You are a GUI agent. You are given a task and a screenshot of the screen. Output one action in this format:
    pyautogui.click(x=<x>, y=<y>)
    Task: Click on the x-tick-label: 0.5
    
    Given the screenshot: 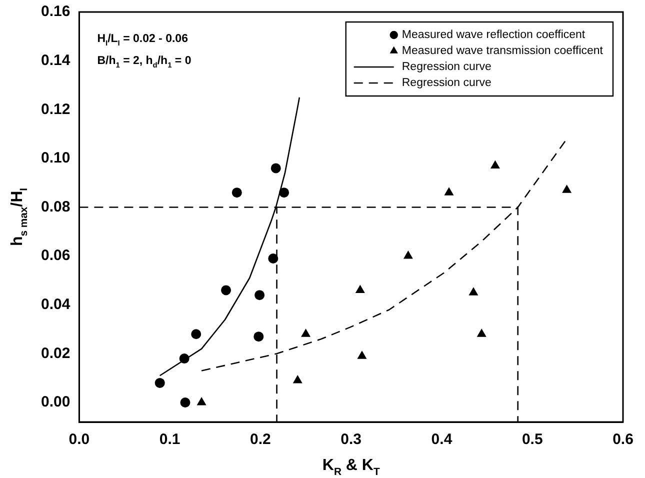 What is the action you would take?
    pyautogui.click(x=532, y=439)
    